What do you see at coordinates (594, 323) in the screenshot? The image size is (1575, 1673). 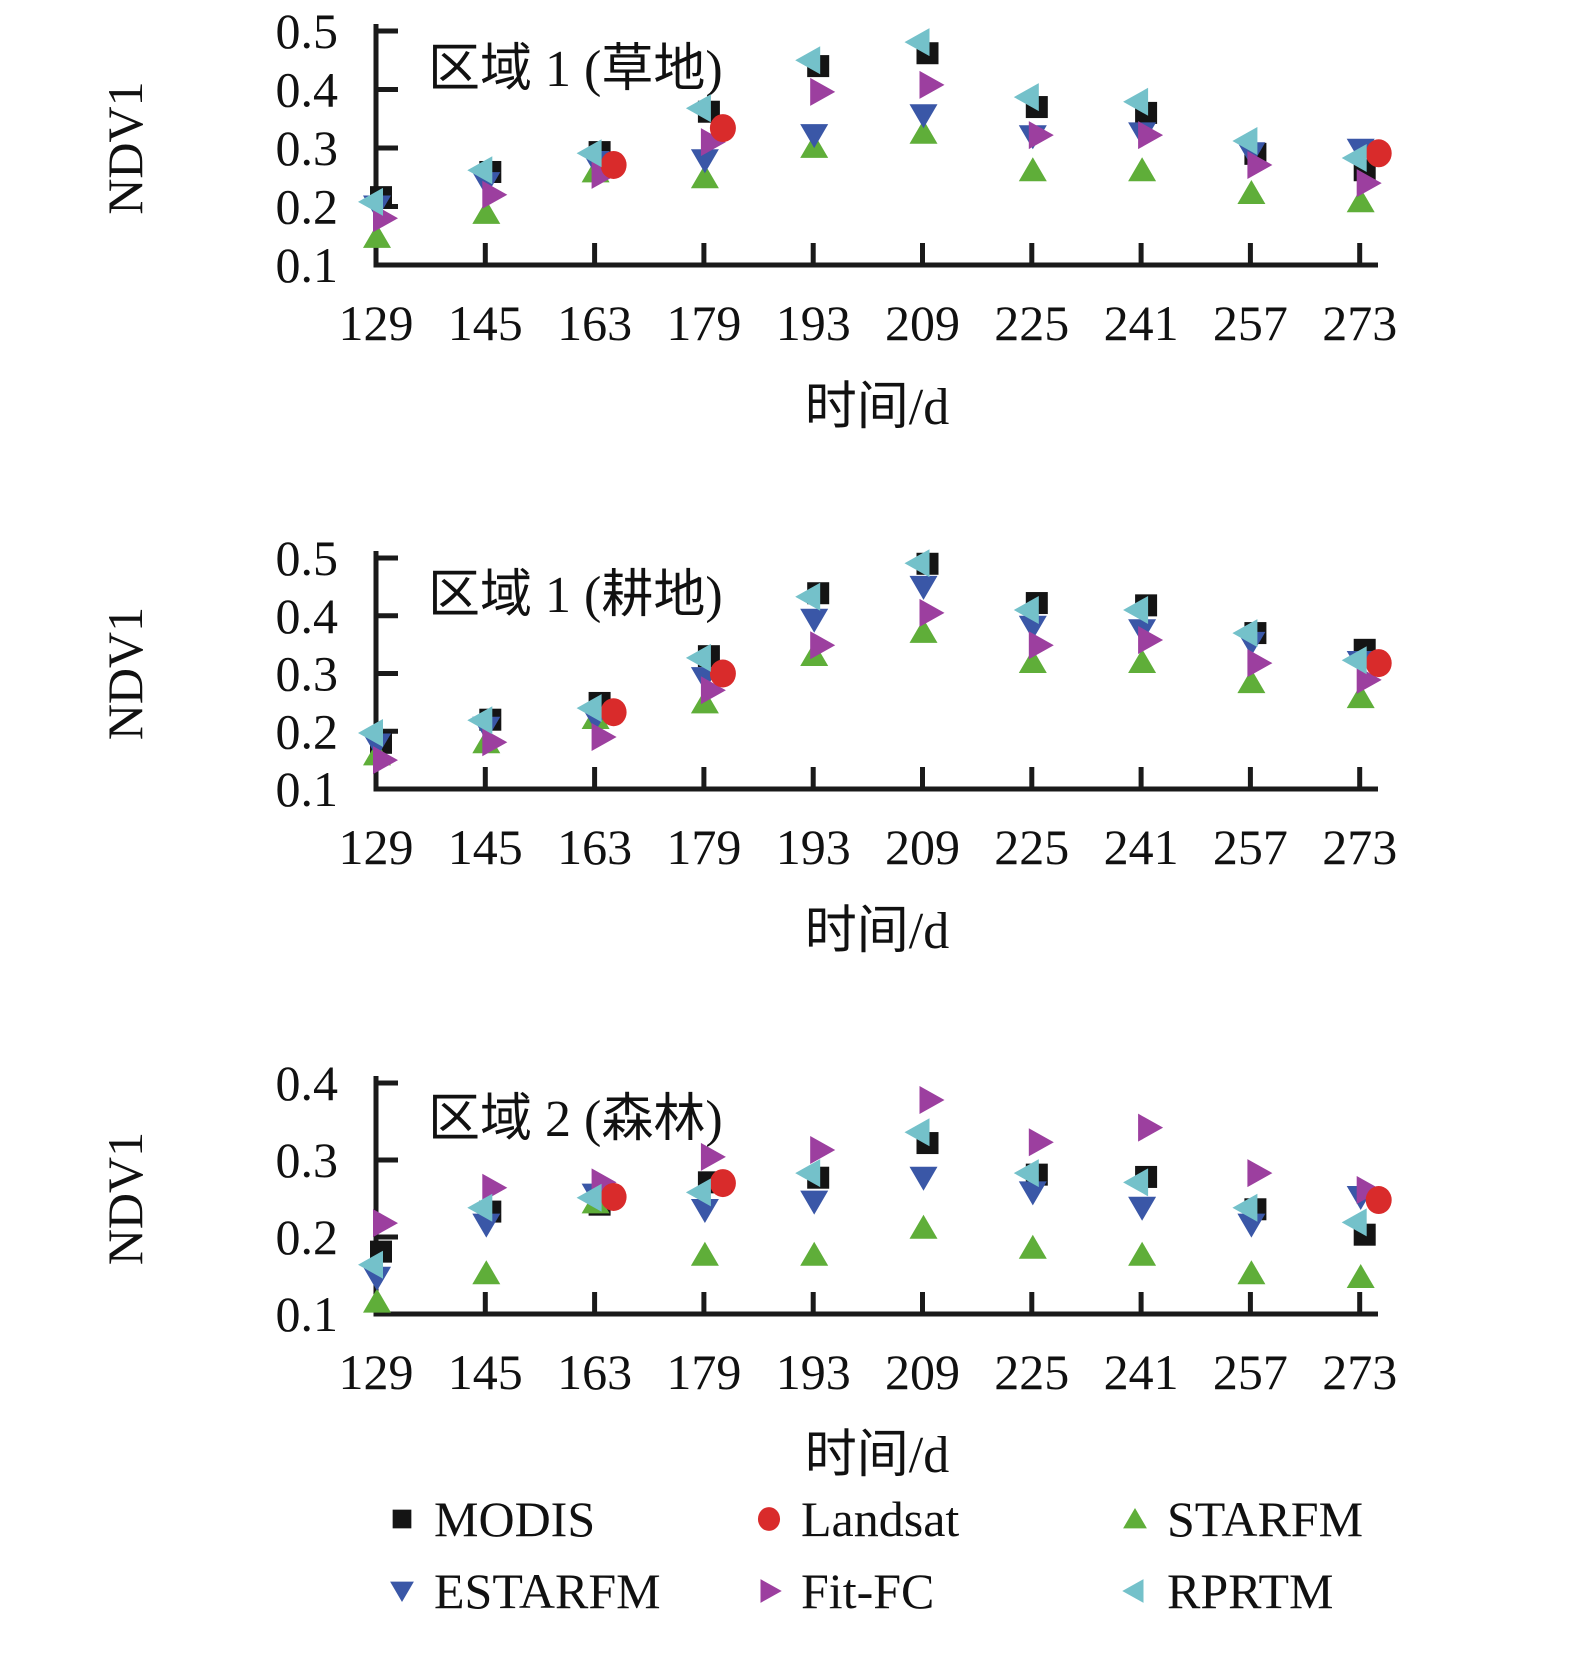 I see `x-tick-label: 163` at bounding box center [594, 323].